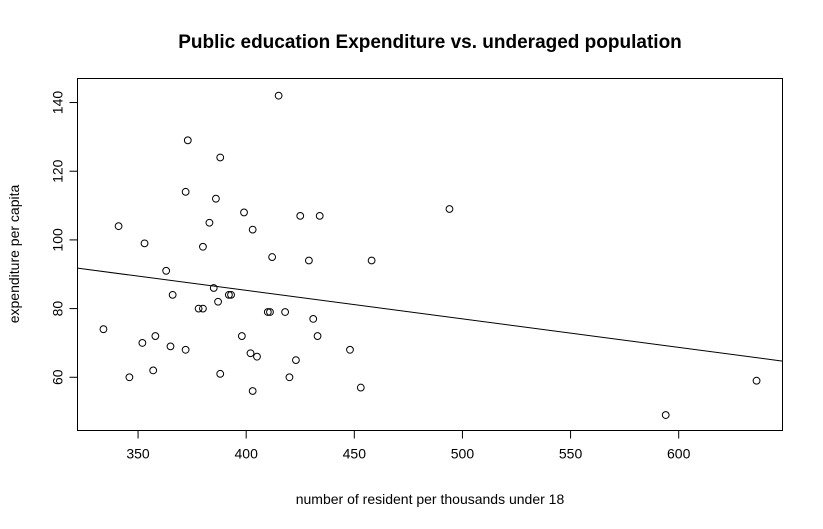 The height and width of the screenshot is (529, 823). What do you see at coordinates (679, 454) in the screenshot?
I see `x-tick-label: 600` at bounding box center [679, 454].